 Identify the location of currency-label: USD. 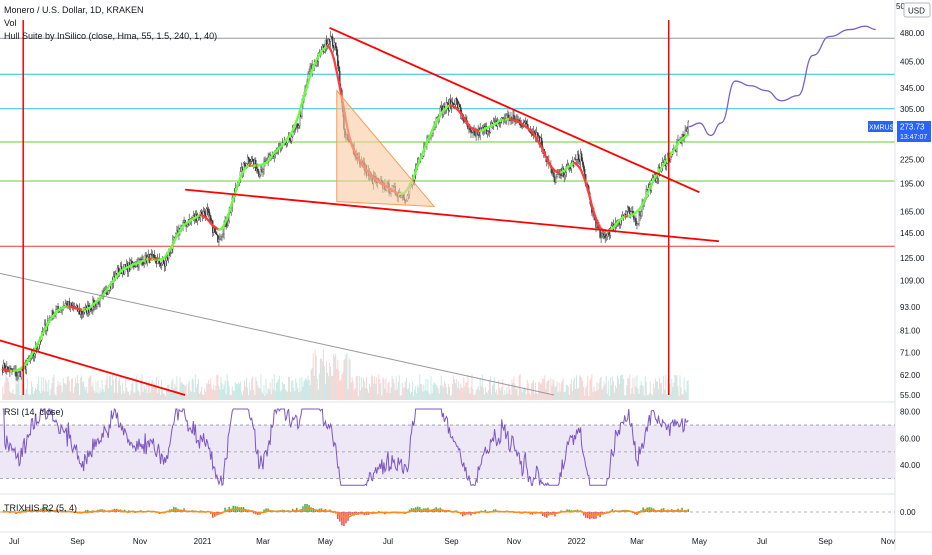
(916, 11).